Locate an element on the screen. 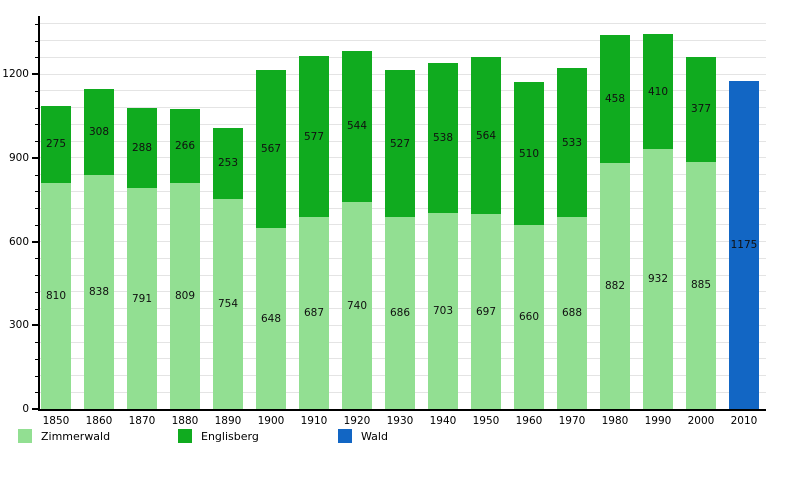  value-label: 377 is located at coordinates (701, 109).